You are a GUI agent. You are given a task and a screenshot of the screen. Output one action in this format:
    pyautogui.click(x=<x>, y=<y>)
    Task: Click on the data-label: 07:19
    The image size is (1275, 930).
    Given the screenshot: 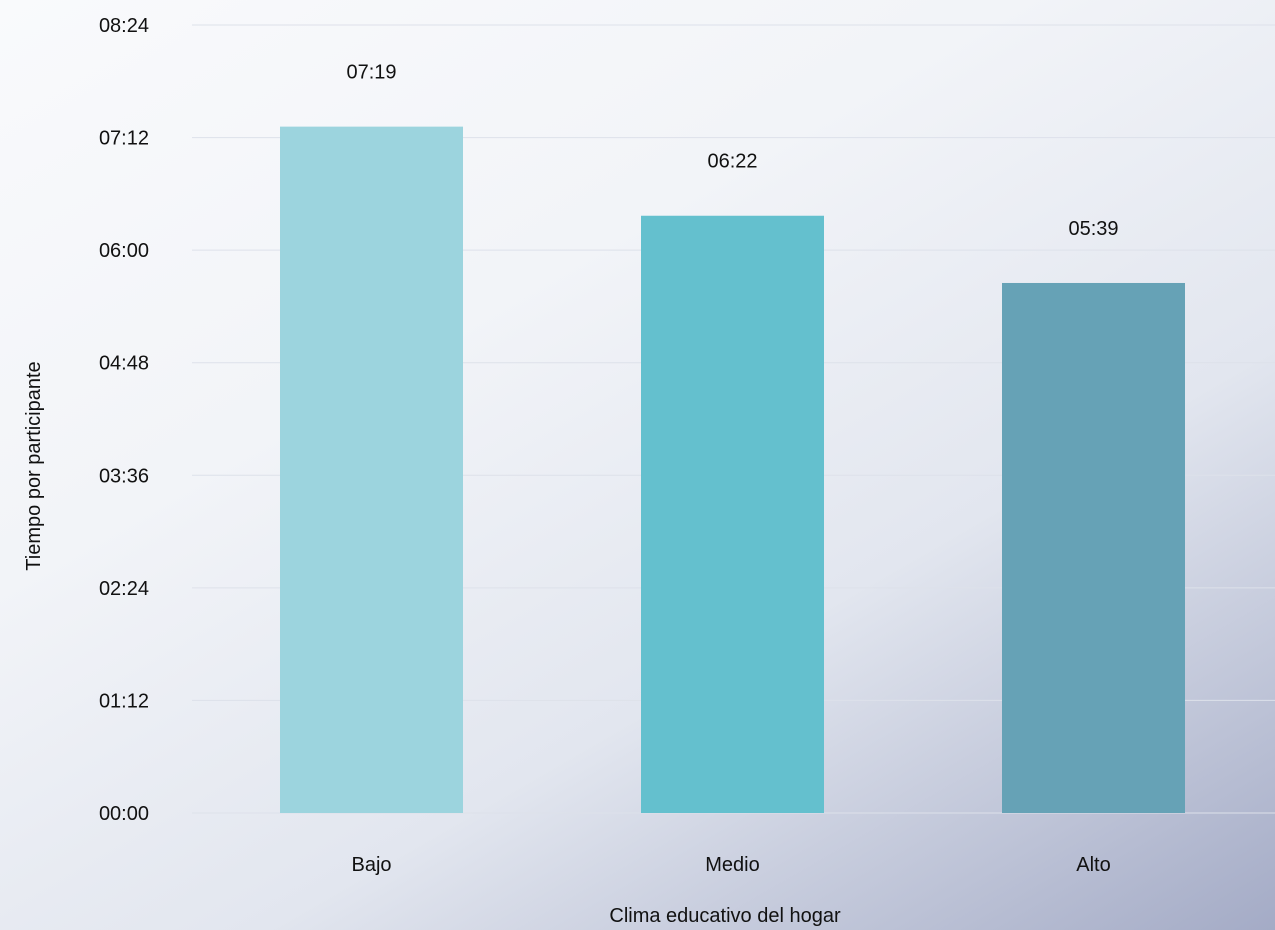 What is the action you would take?
    pyautogui.click(x=371, y=73)
    